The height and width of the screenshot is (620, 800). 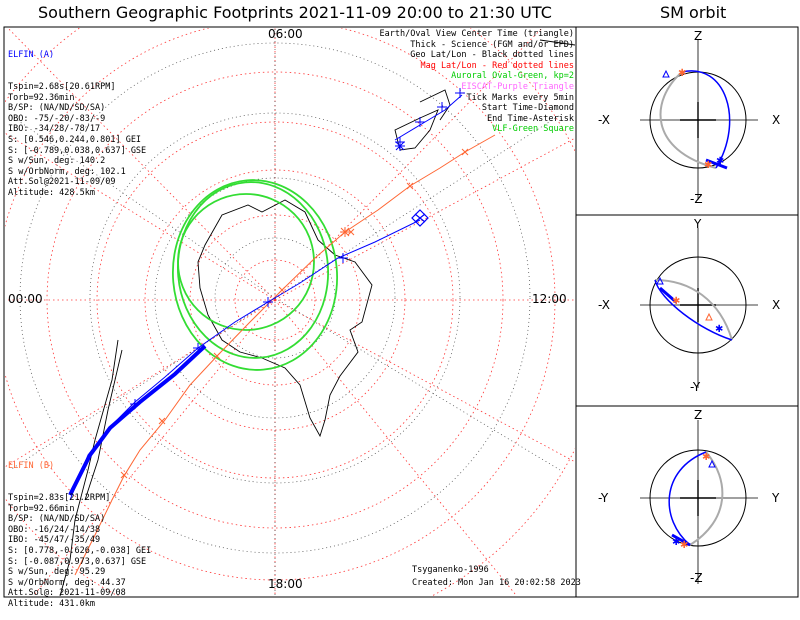 What do you see at coordinates (698, 224) in the screenshot?
I see `sm-axis-label-top: Y` at bounding box center [698, 224].